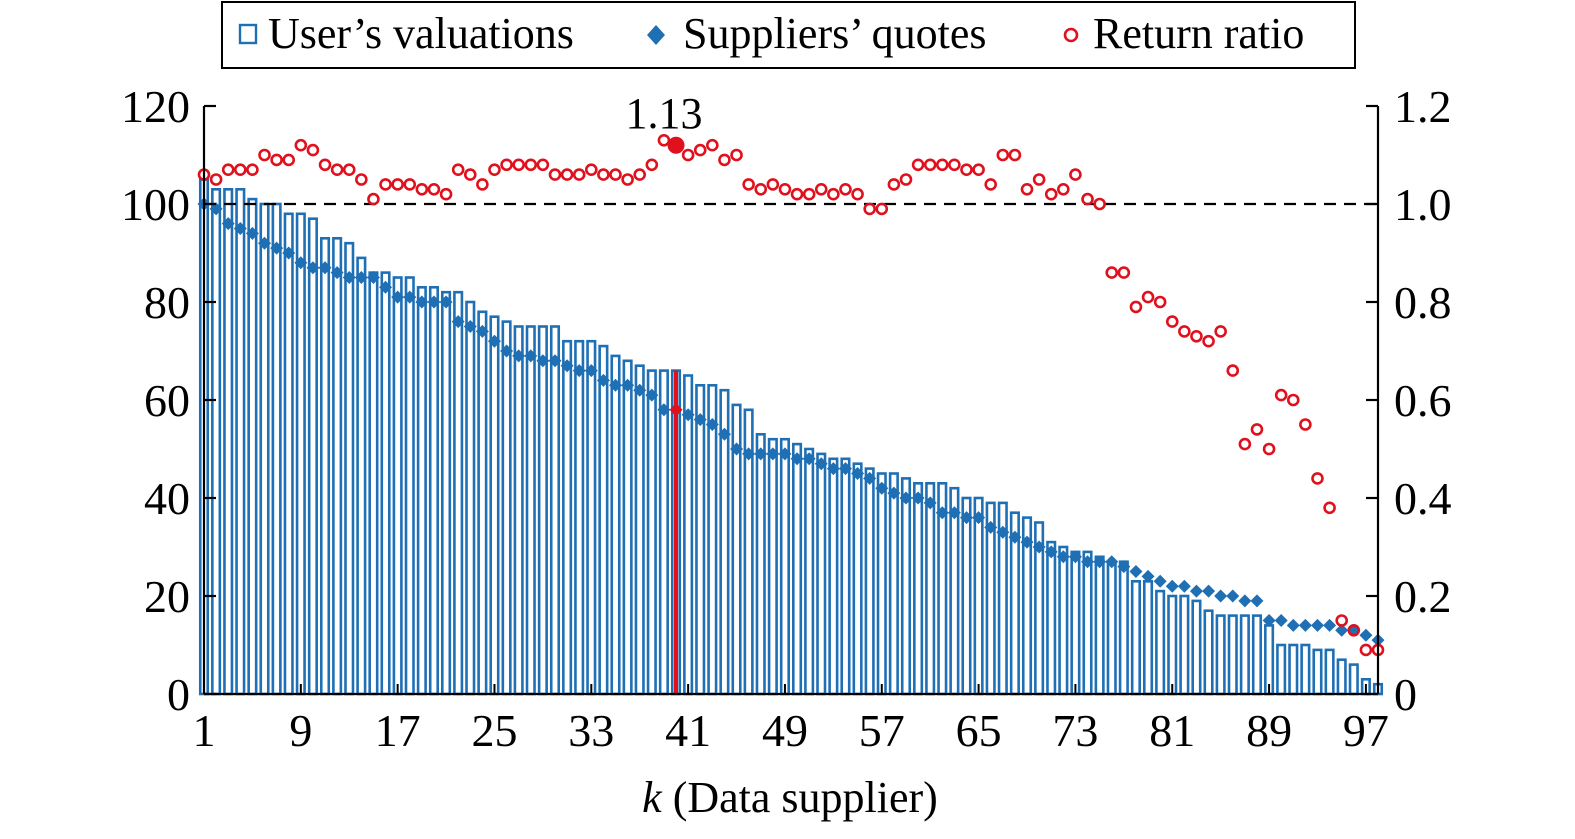  I want to click on x-tick-label: 89, so click(1269, 730).